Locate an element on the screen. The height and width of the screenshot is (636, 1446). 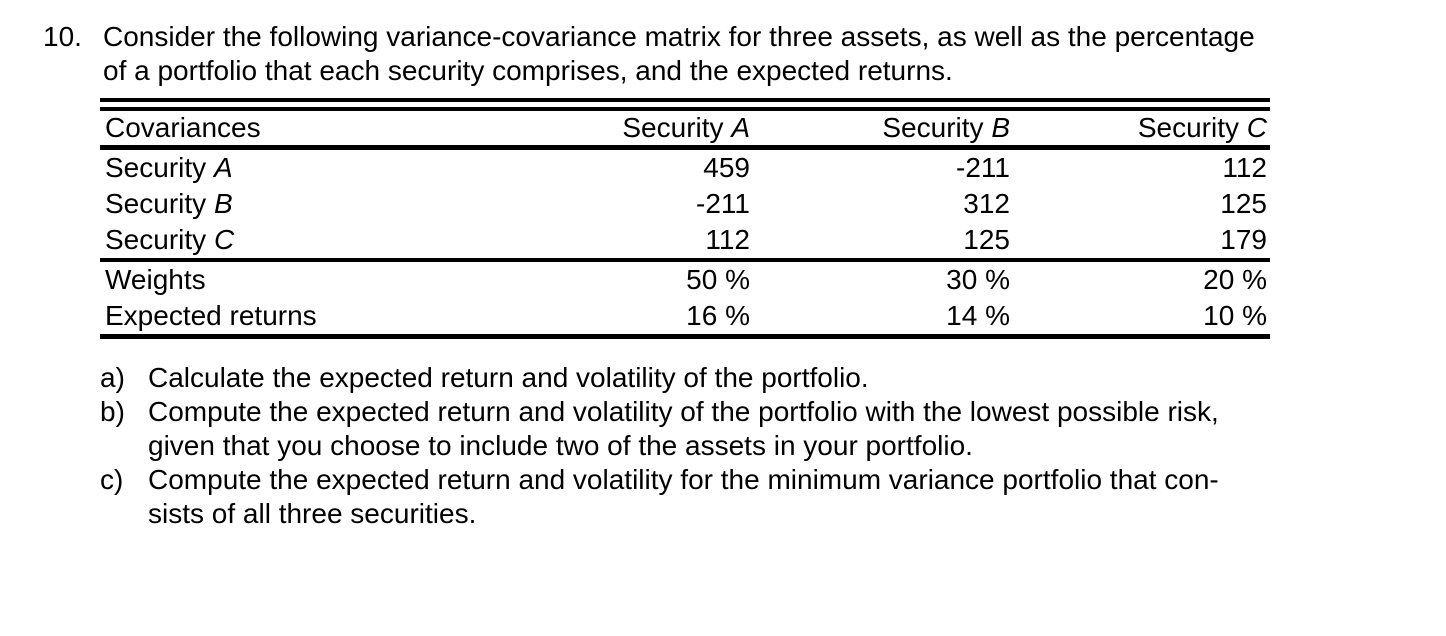
row-label-security-b: Security B is located at coordinates (327, 204).